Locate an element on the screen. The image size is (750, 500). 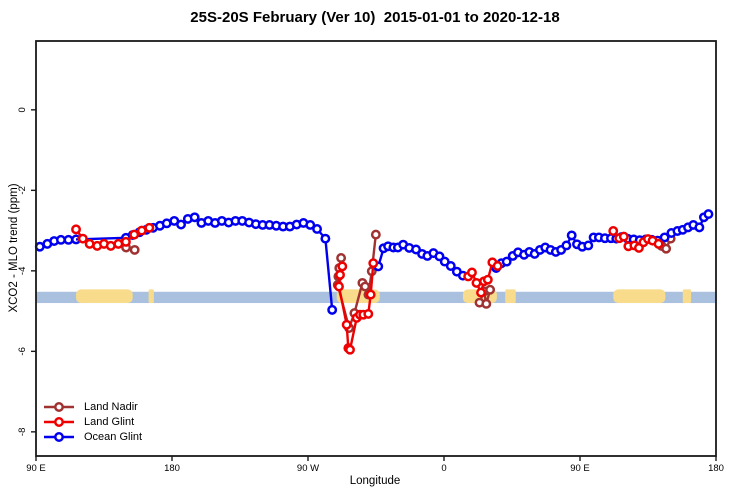
x-tick-label: 90 W is located at coordinates (308, 468).